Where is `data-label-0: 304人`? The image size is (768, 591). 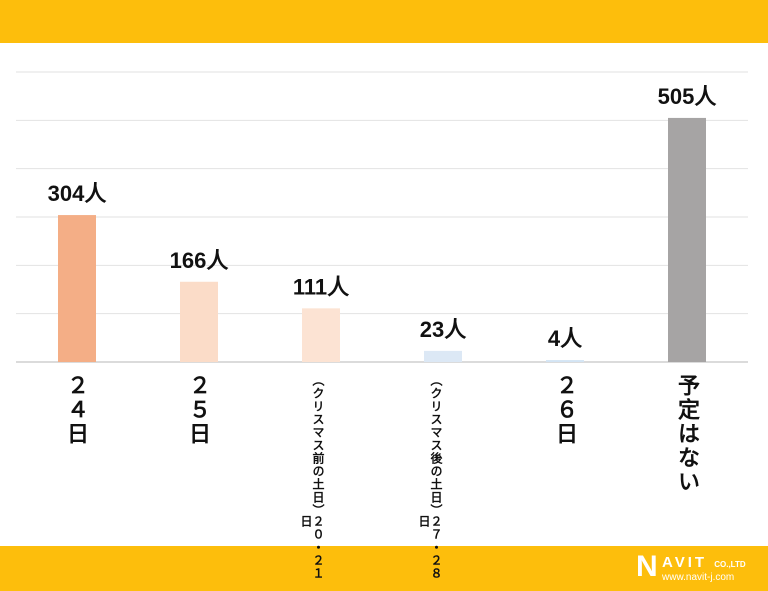
data-label-0: 304人 is located at coordinates (77, 193).